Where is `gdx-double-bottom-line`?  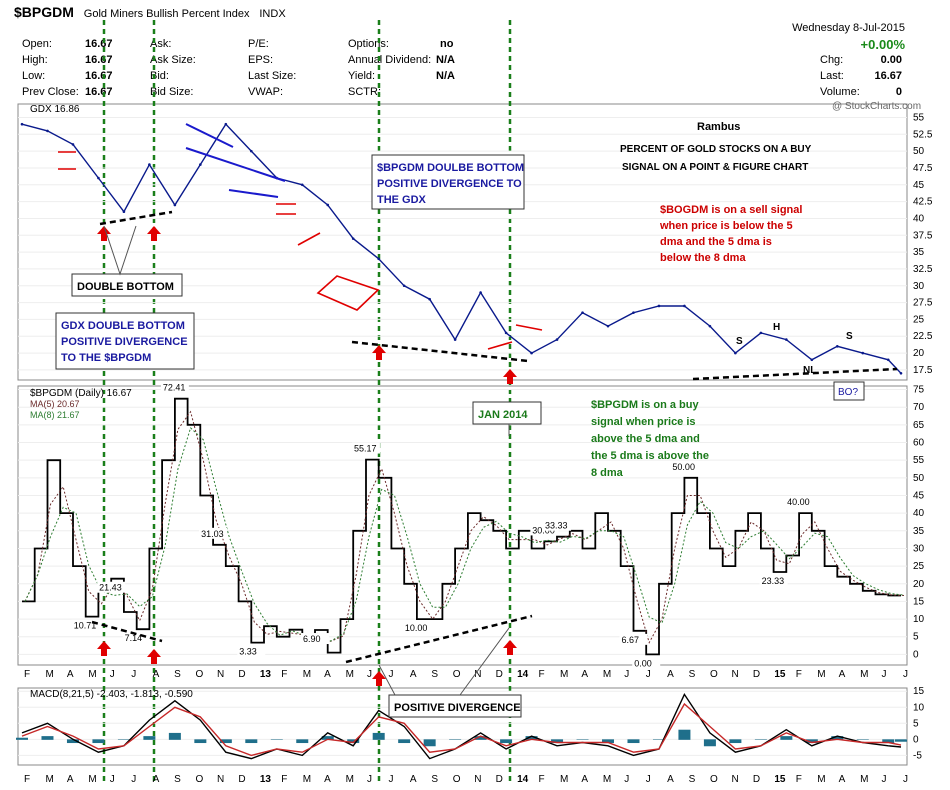
gdx-double-bottom-line is located at coordinates (136, 218).